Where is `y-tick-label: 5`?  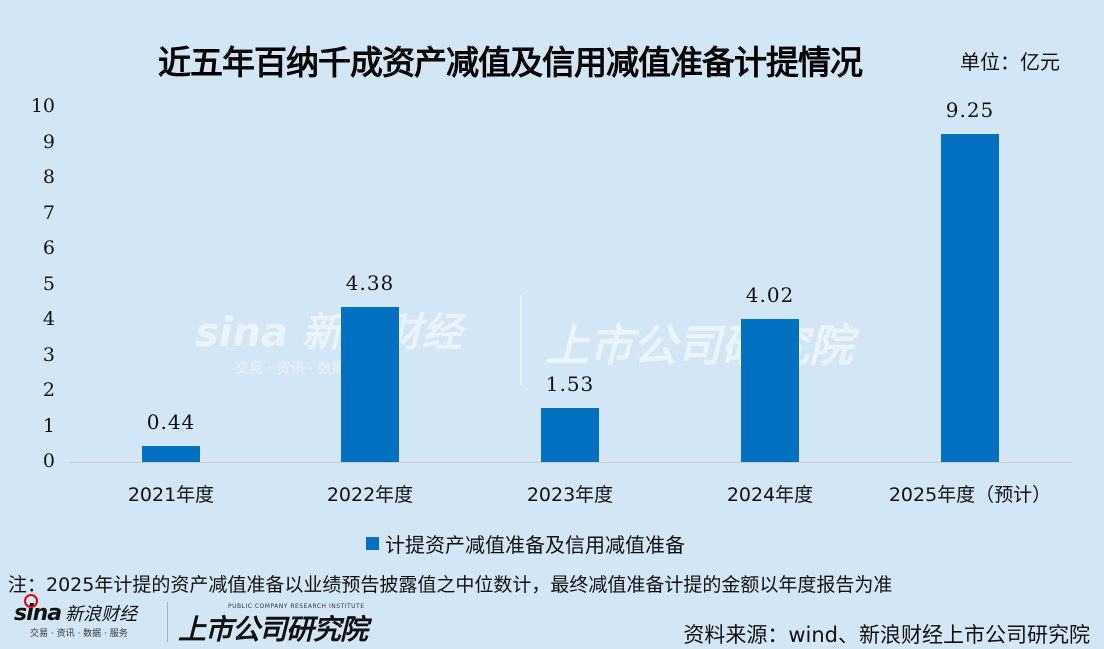 y-tick-label: 5 is located at coordinates (48, 283).